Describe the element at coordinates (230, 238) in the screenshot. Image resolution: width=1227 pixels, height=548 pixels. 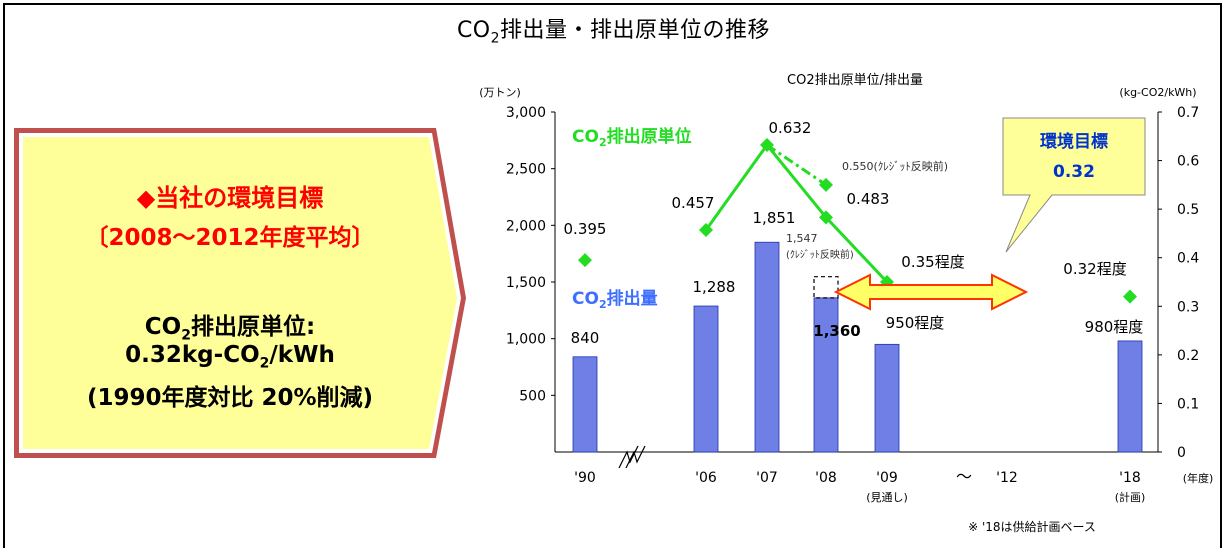
I see `target-period: 〔2008〜2012年度平均〕` at that location.